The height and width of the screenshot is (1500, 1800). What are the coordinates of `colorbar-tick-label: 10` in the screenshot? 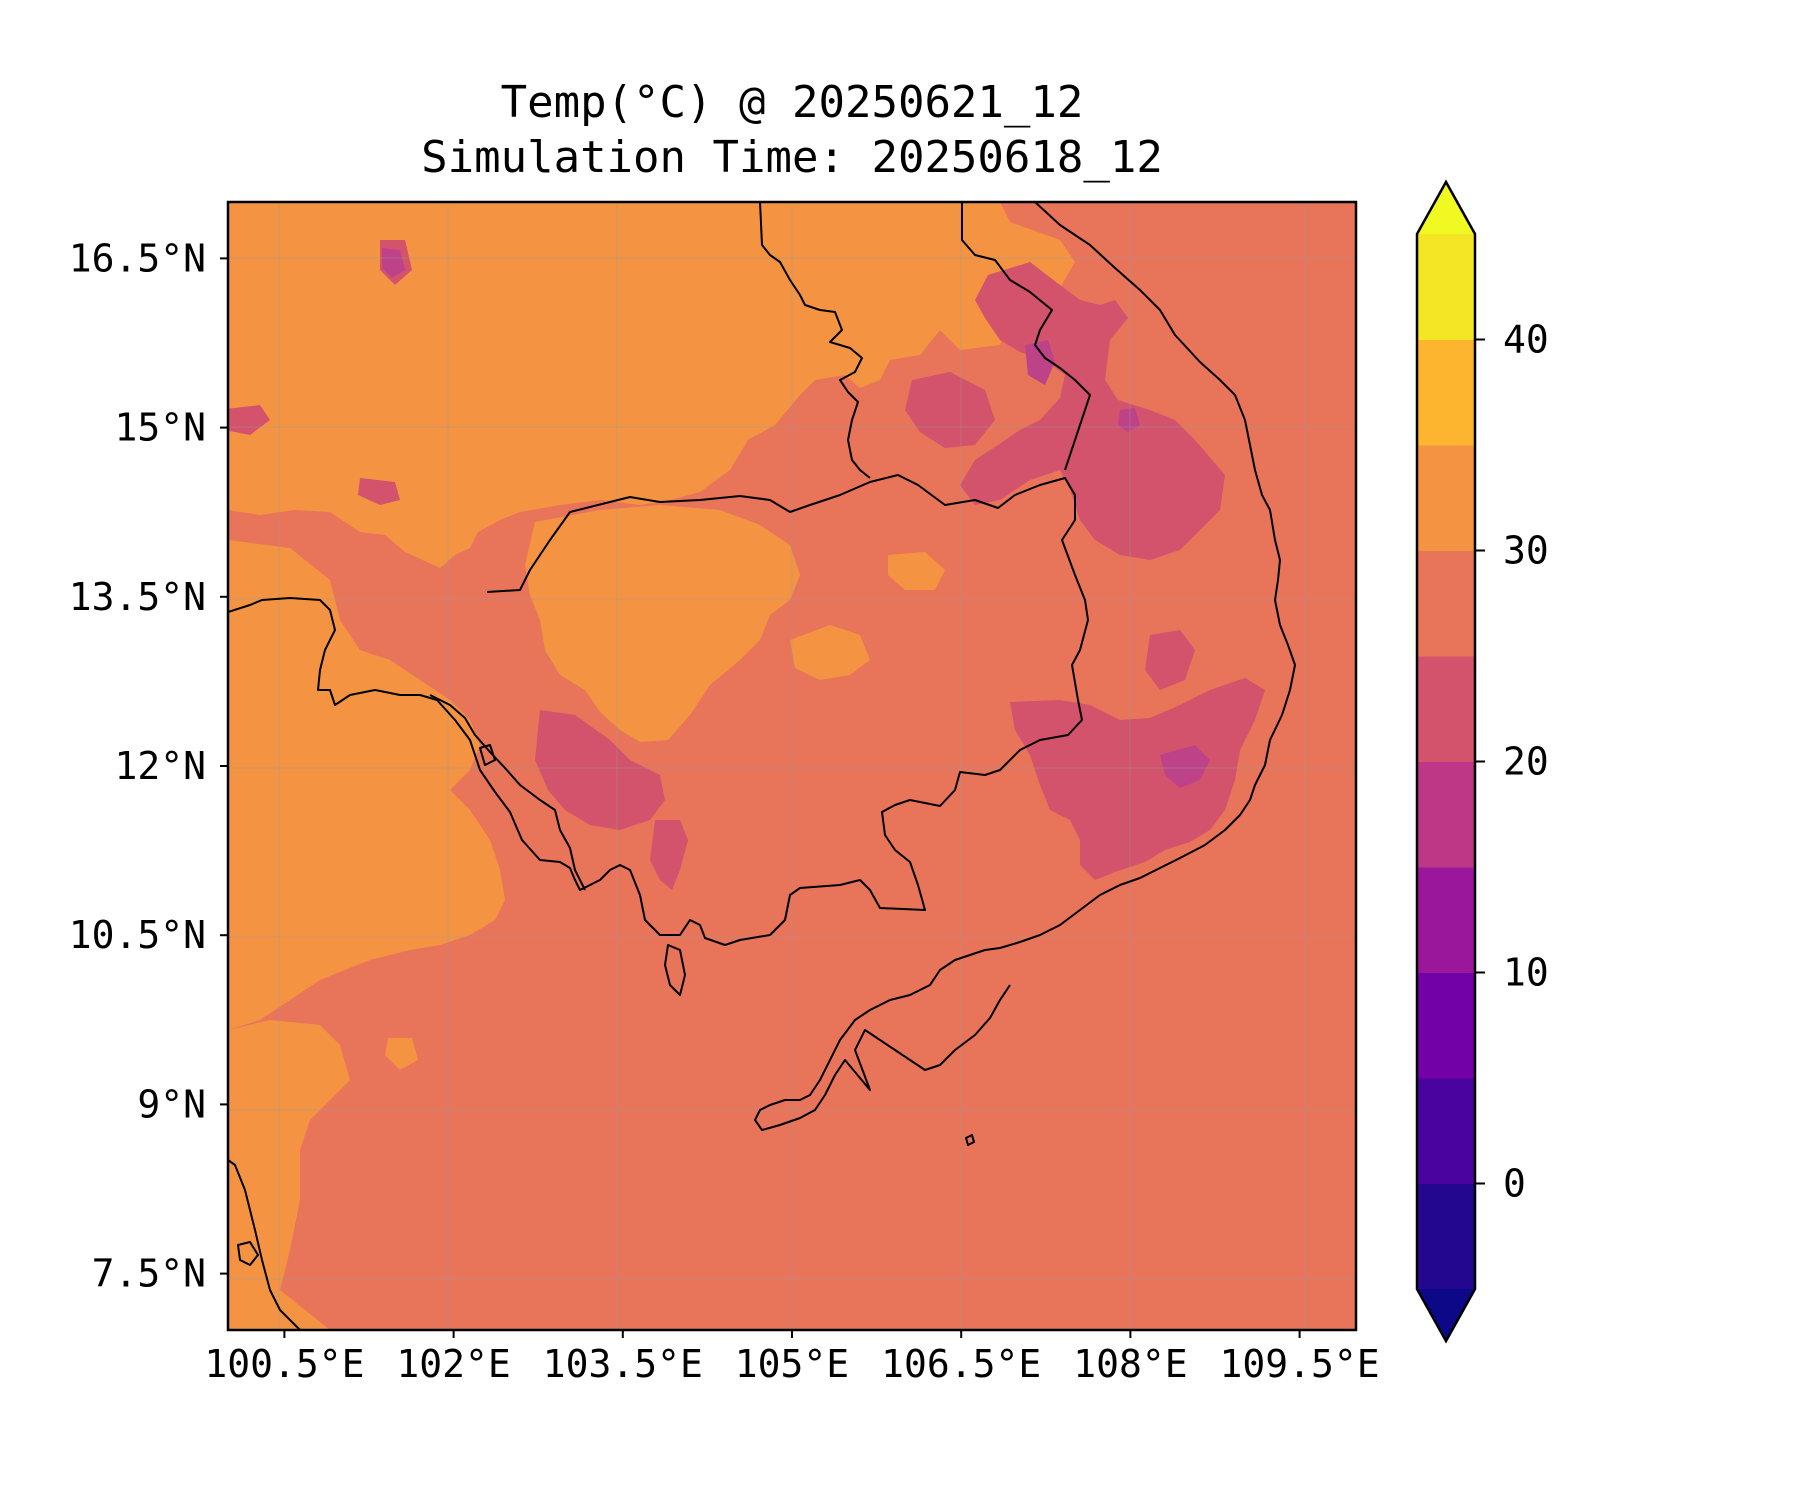 It's located at (1526, 973).